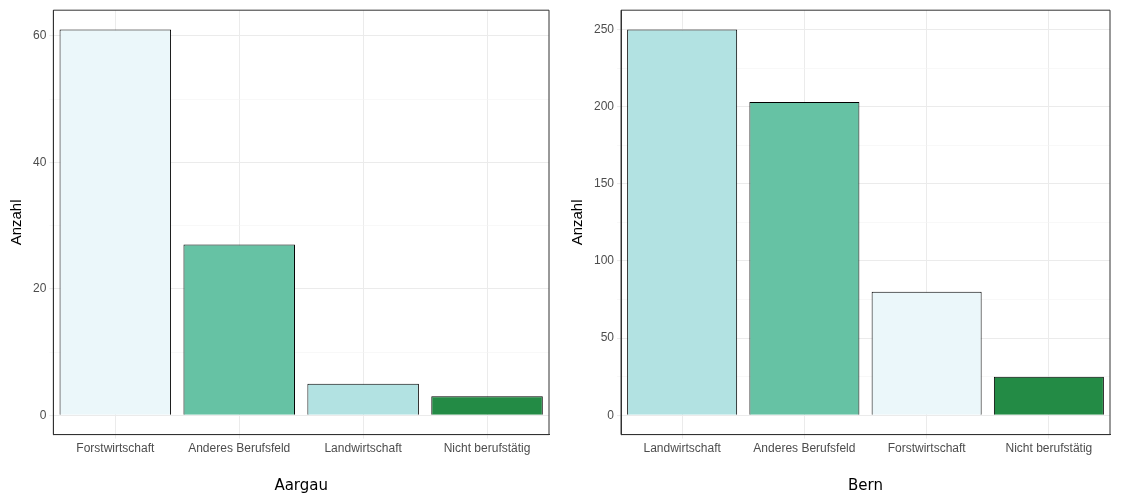  Describe the element at coordinates (604, 183) in the screenshot. I see `y-tick-label: 150` at that location.